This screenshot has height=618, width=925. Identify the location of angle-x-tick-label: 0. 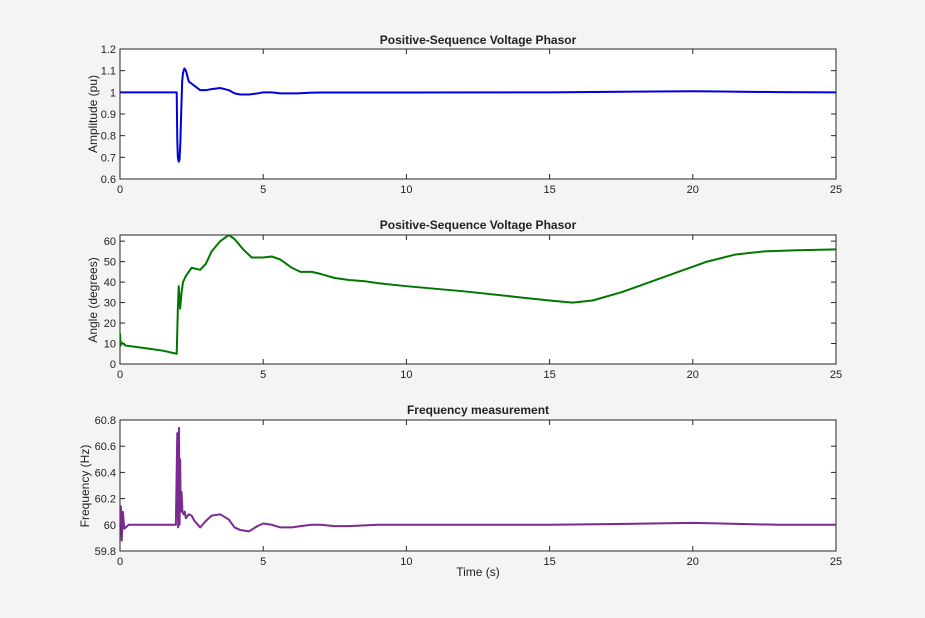
(120, 375).